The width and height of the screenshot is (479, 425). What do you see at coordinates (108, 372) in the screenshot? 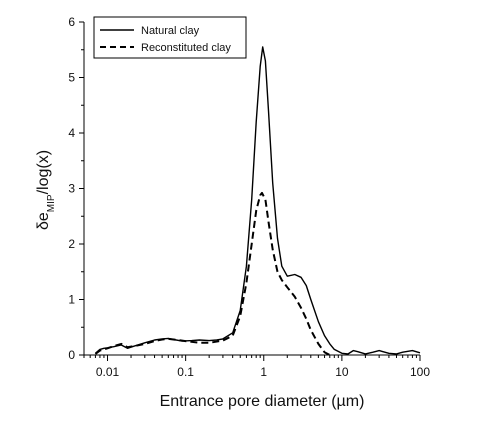
I see `x-tick-label-0.01: 0.01` at bounding box center [108, 372].